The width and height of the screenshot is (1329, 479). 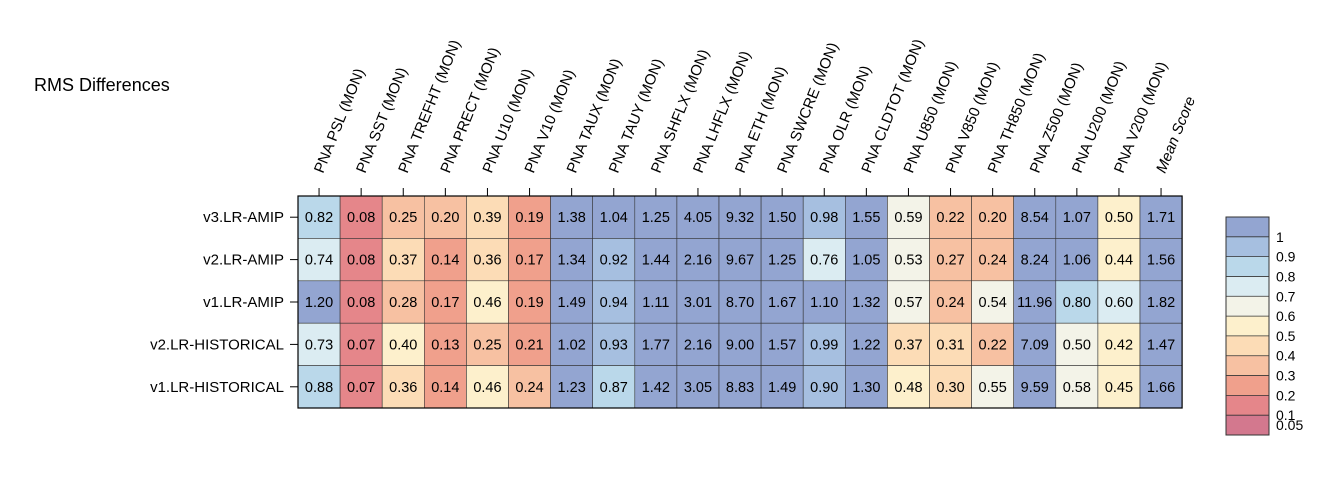 What do you see at coordinates (572, 218) in the screenshot?
I see `cell-value-label: 1.38` at bounding box center [572, 218].